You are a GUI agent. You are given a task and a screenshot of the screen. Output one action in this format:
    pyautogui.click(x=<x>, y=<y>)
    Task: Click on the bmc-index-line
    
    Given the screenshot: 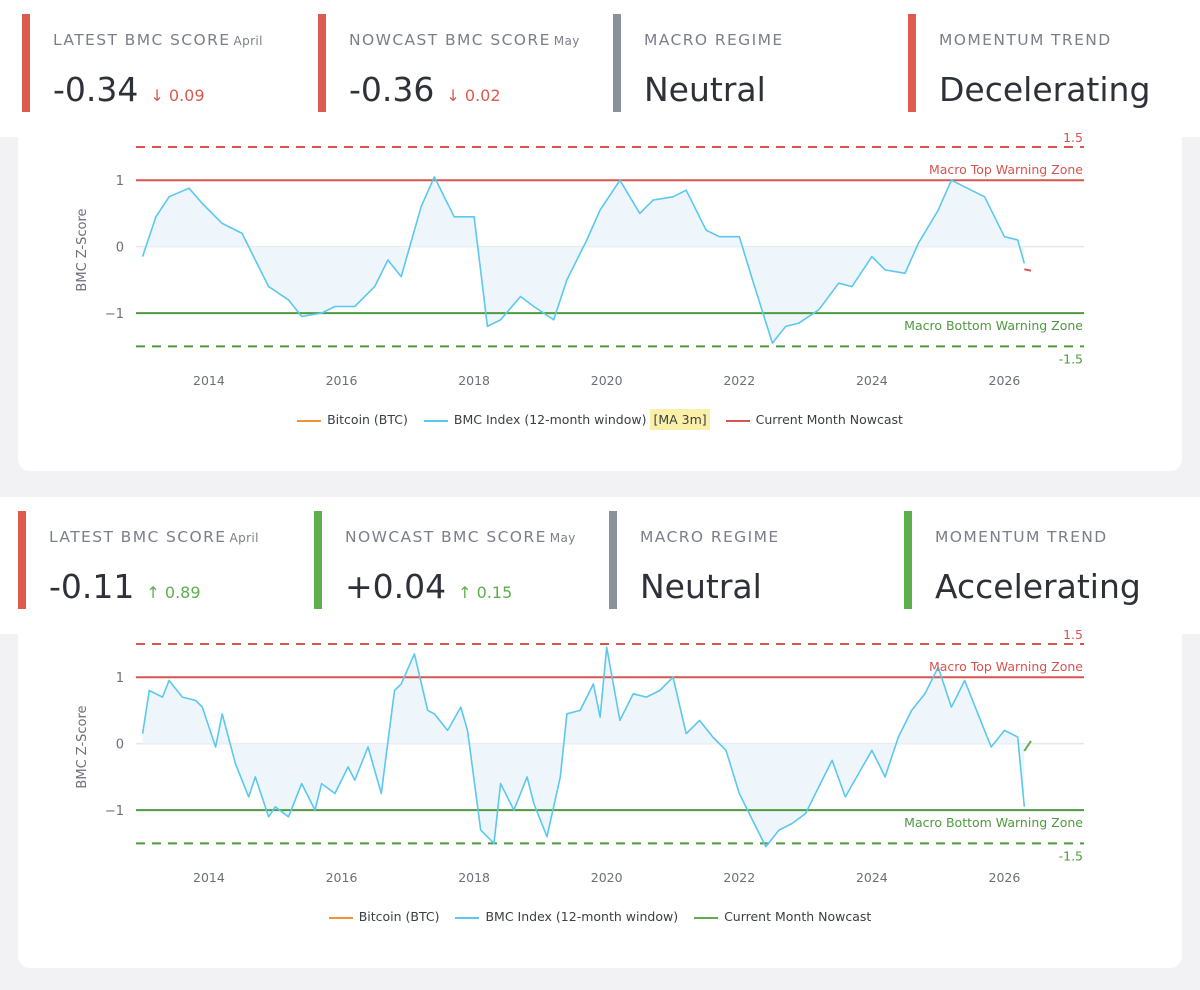 What is the action you would take?
    pyautogui.click(x=583, y=260)
    